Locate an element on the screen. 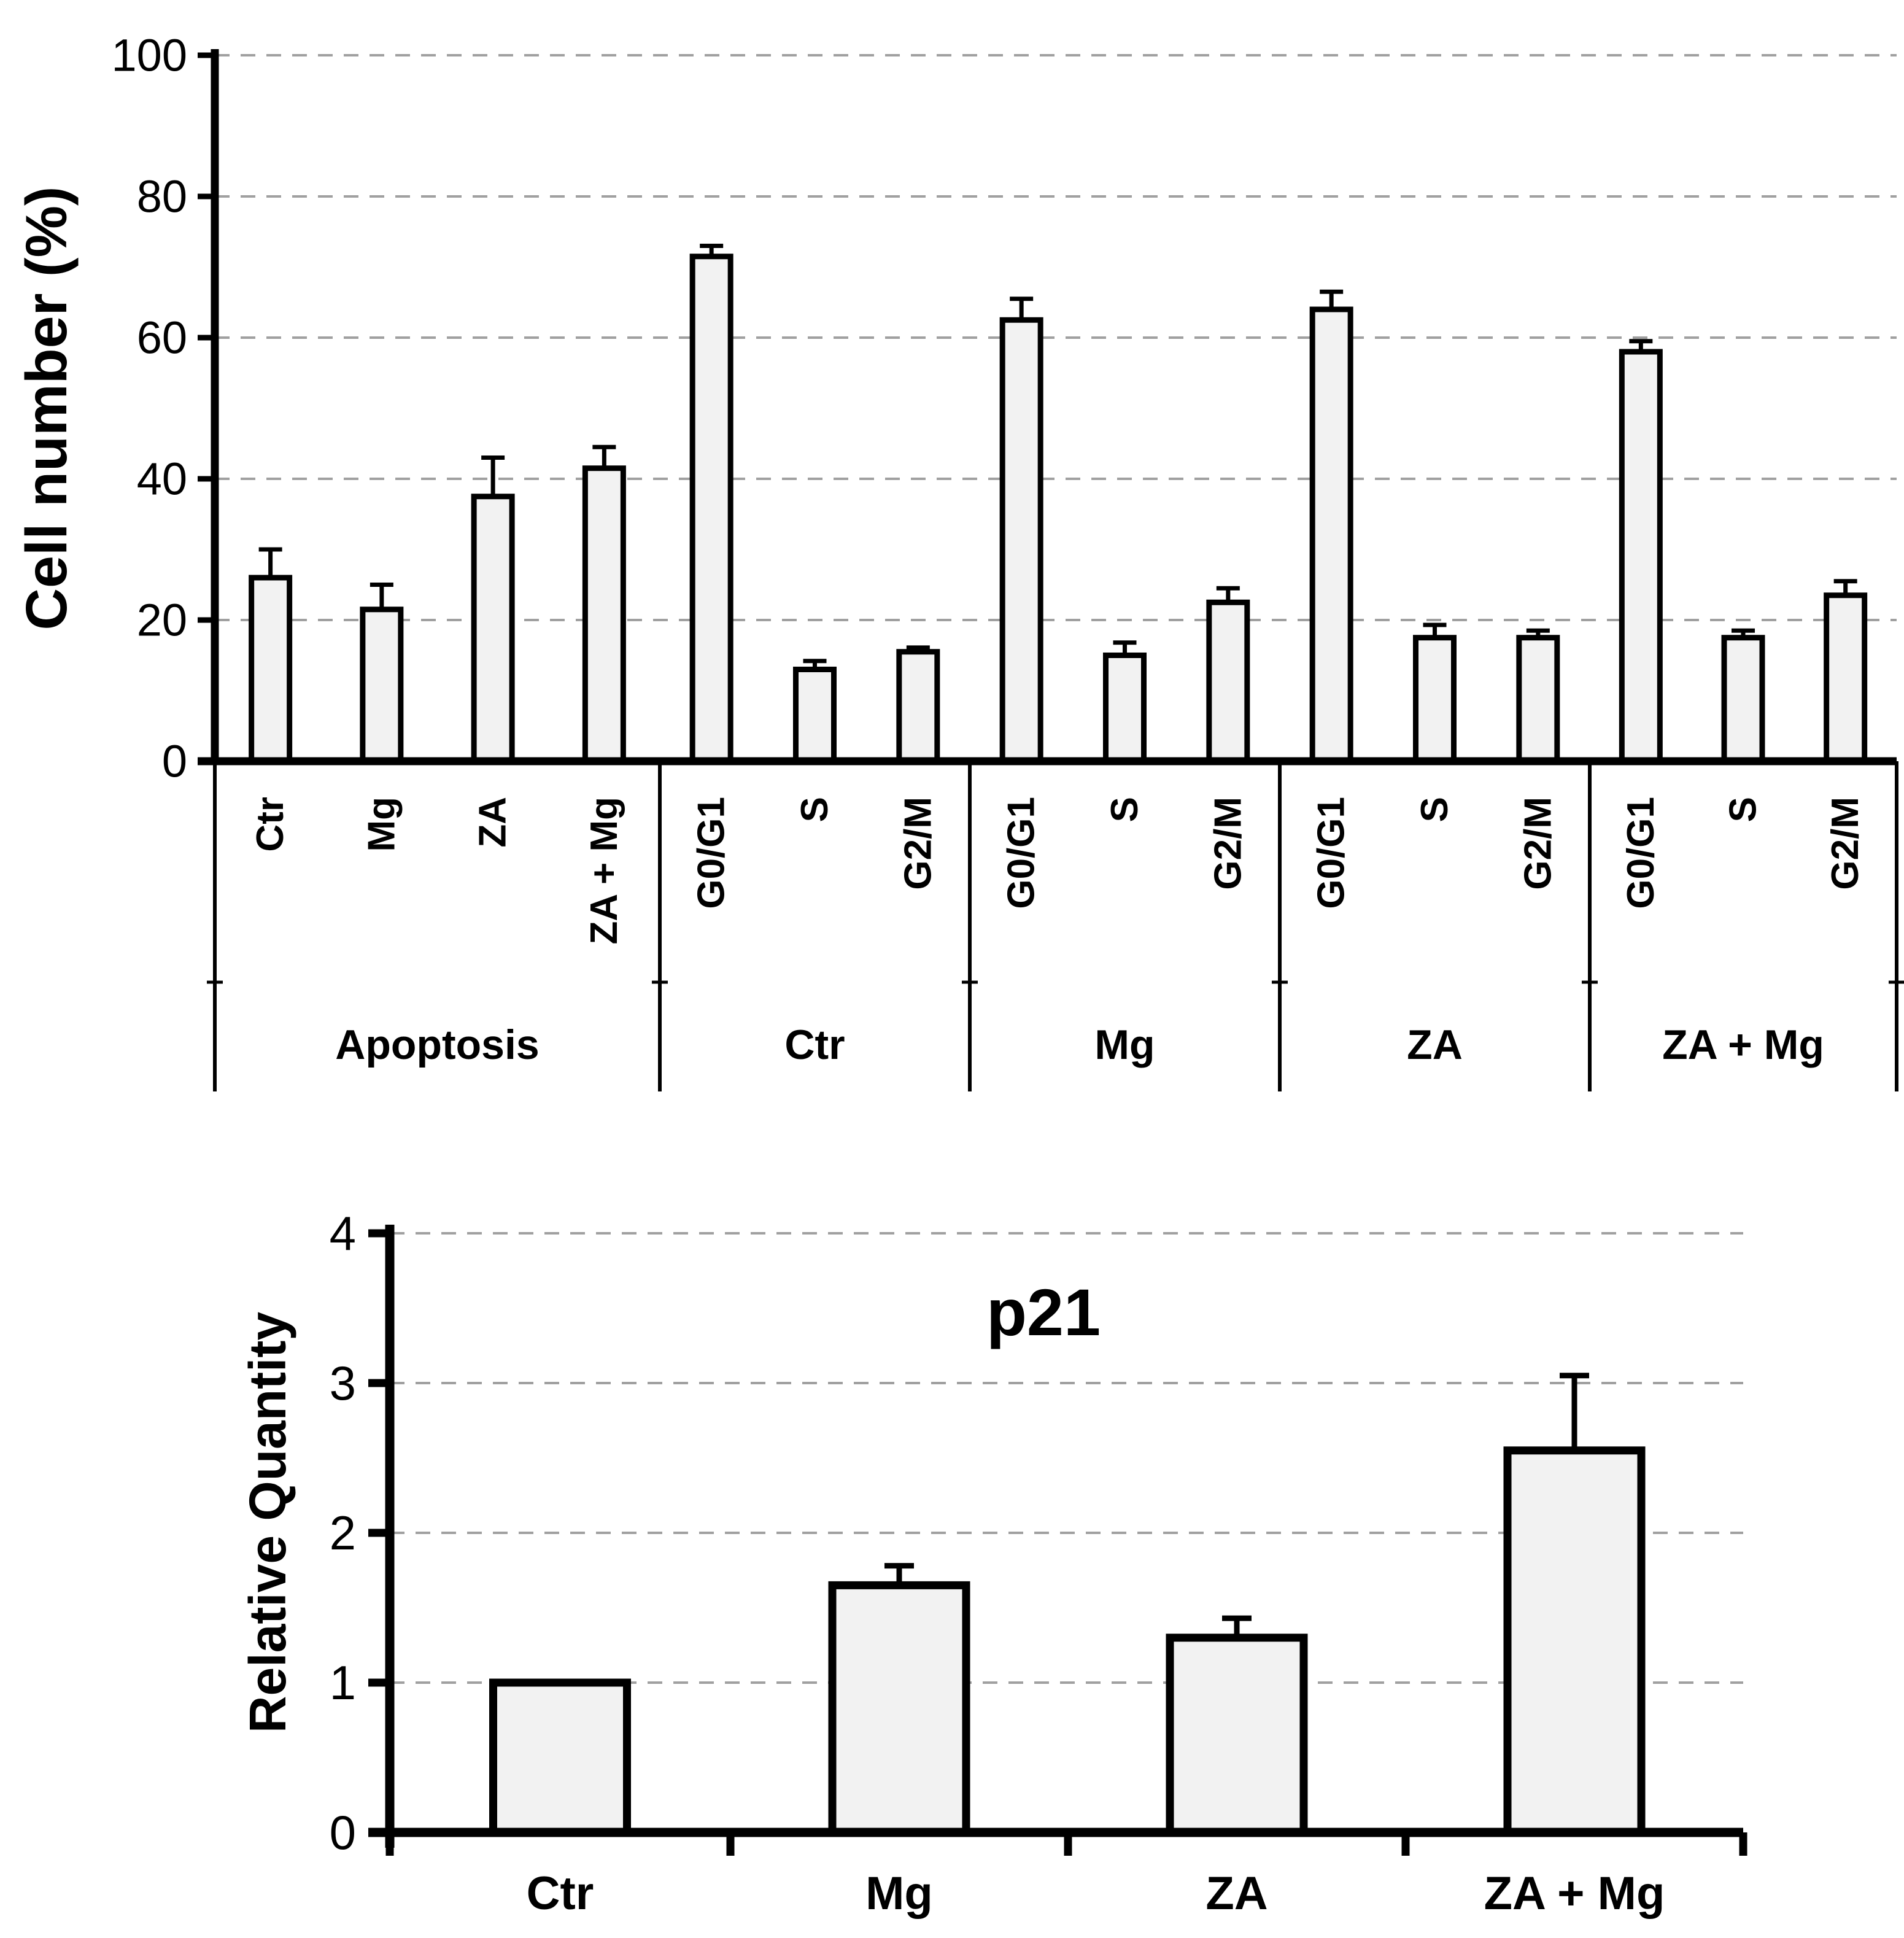  bar-label: ZA is located at coordinates (493, 822).